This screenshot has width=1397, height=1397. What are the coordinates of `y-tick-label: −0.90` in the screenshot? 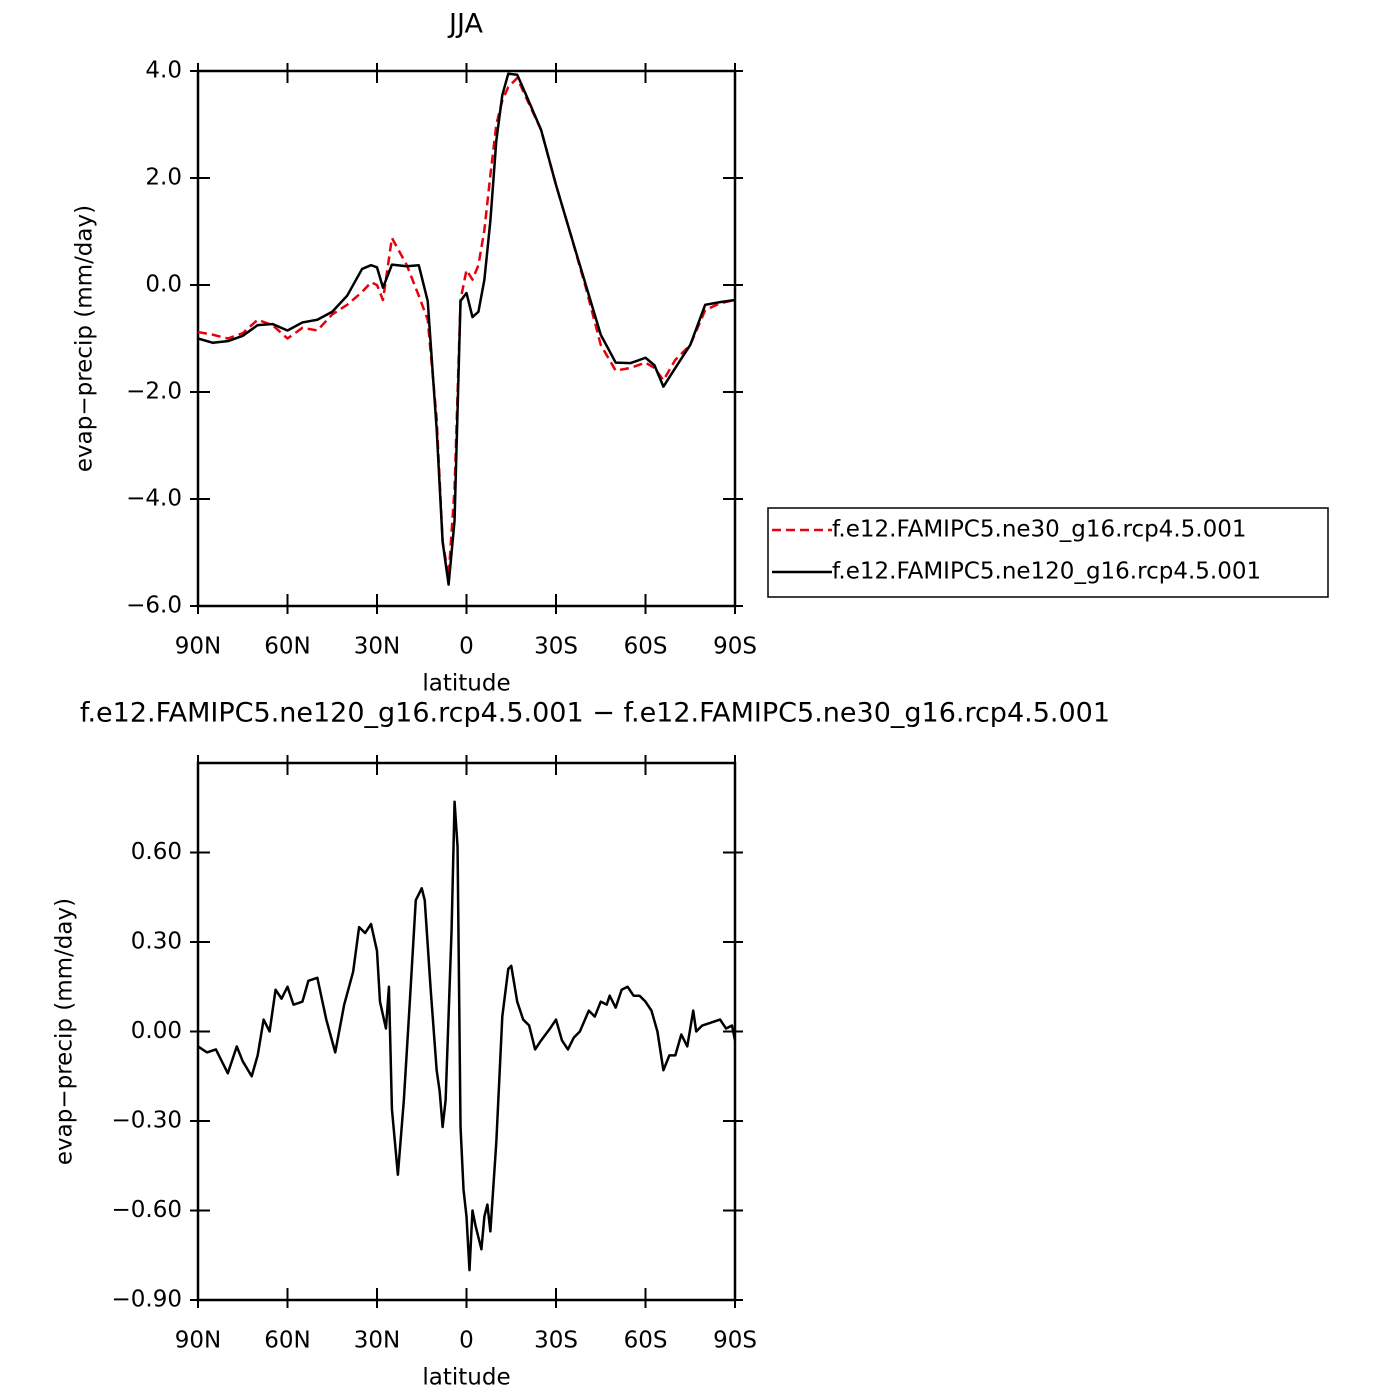 It's located at (147, 1300).